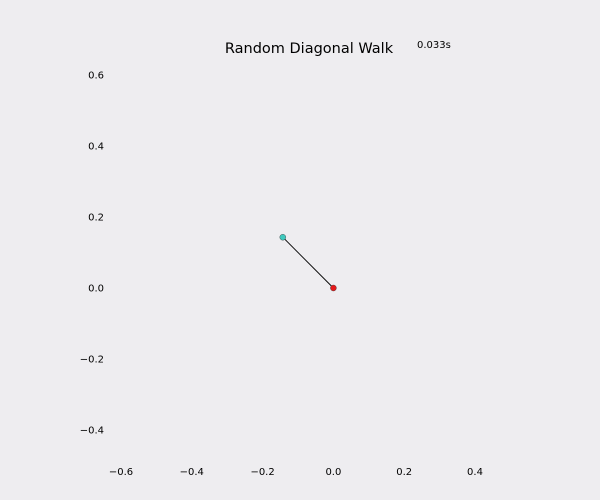 Image resolution: width=600 pixels, height=500 pixels. I want to click on elapsed-time-annotation: 0.033s, so click(434, 45).